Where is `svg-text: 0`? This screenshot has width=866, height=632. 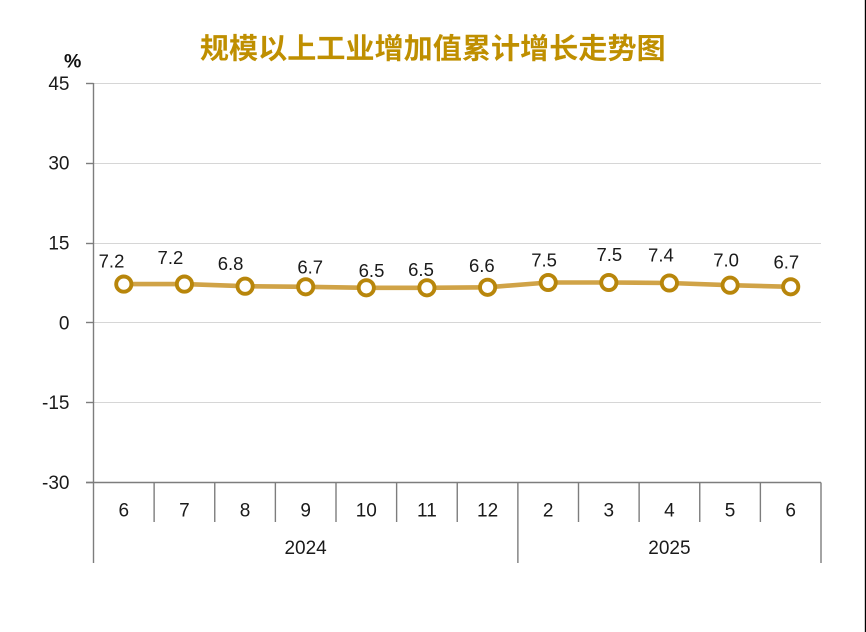
svg-text: 0 is located at coordinates (64, 323).